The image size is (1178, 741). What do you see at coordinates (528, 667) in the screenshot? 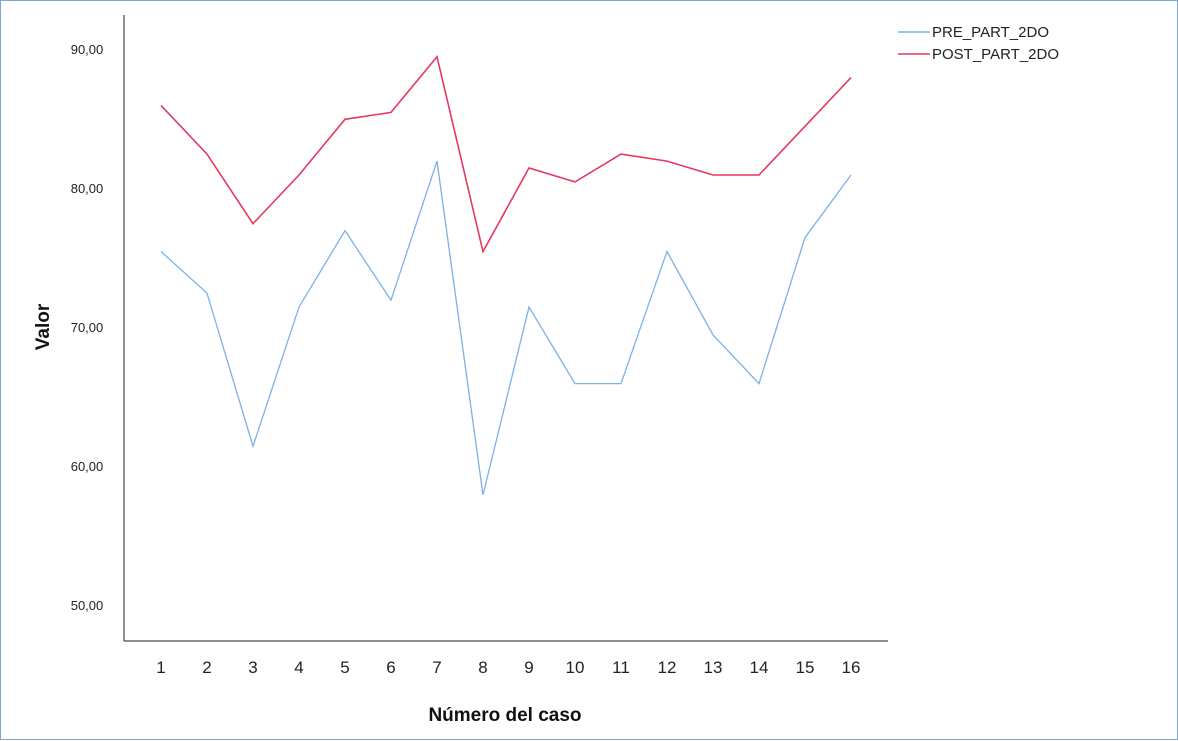
I see `x-tick-label: 9` at bounding box center [528, 667].